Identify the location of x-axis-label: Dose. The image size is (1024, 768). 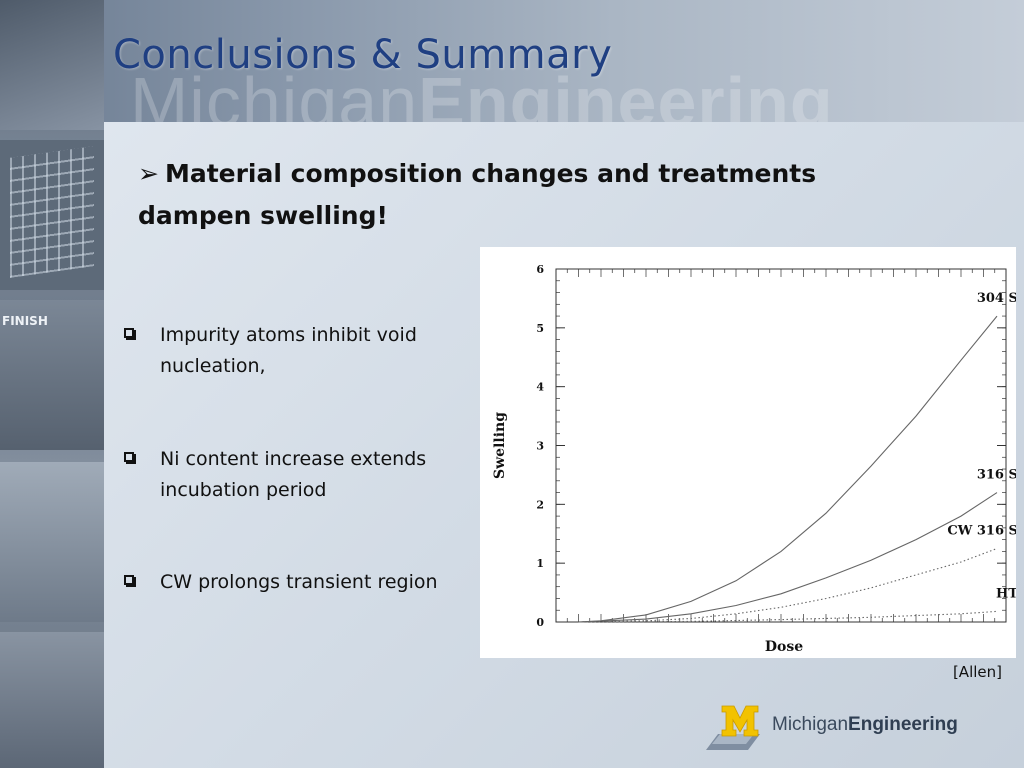
(784, 647).